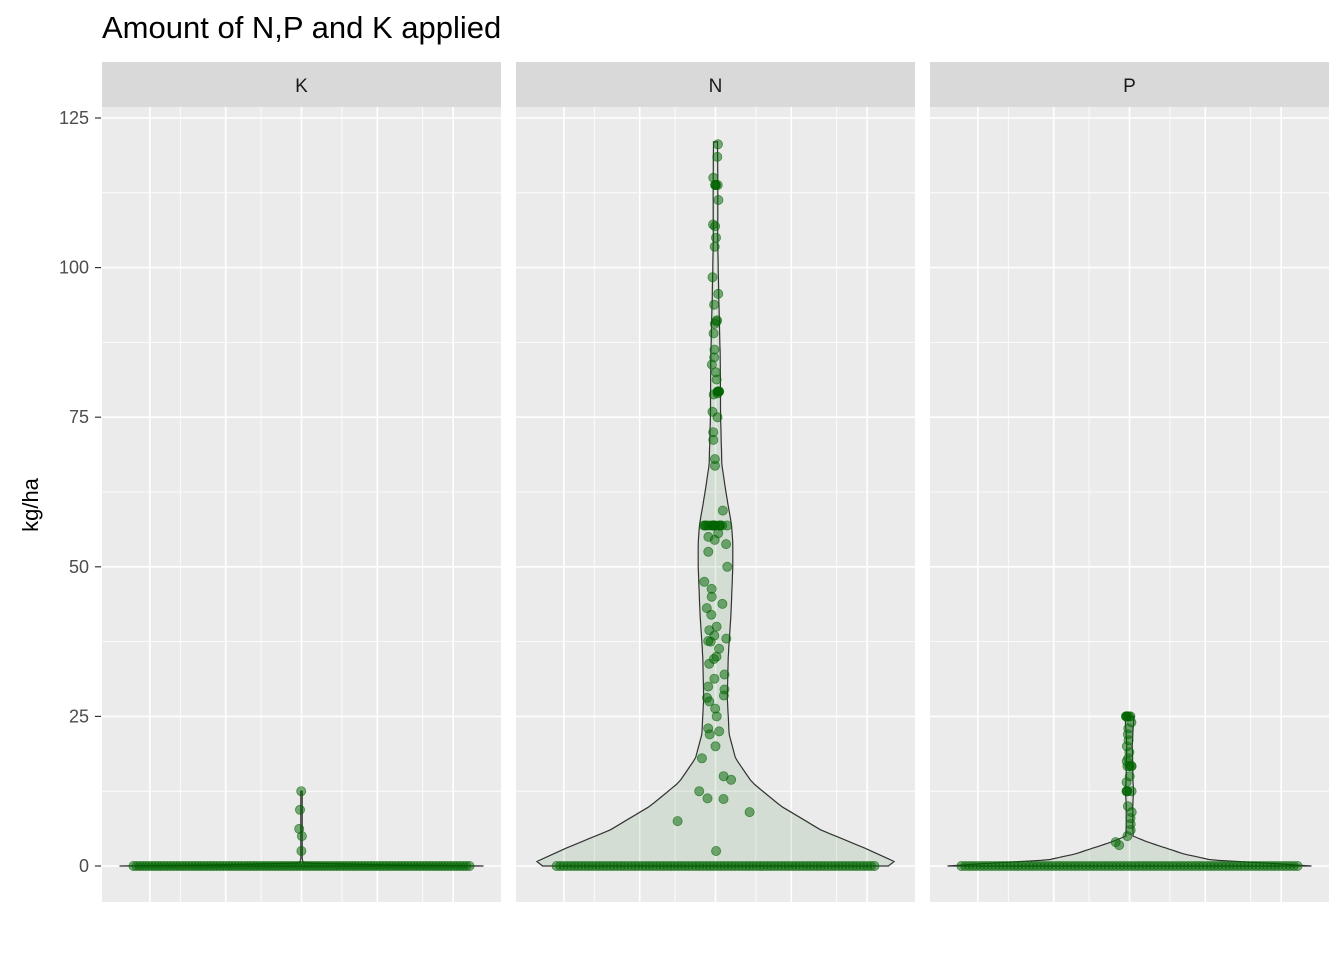 The image size is (1344, 960). What do you see at coordinates (74, 268) in the screenshot?
I see `y-tick-label: 100` at bounding box center [74, 268].